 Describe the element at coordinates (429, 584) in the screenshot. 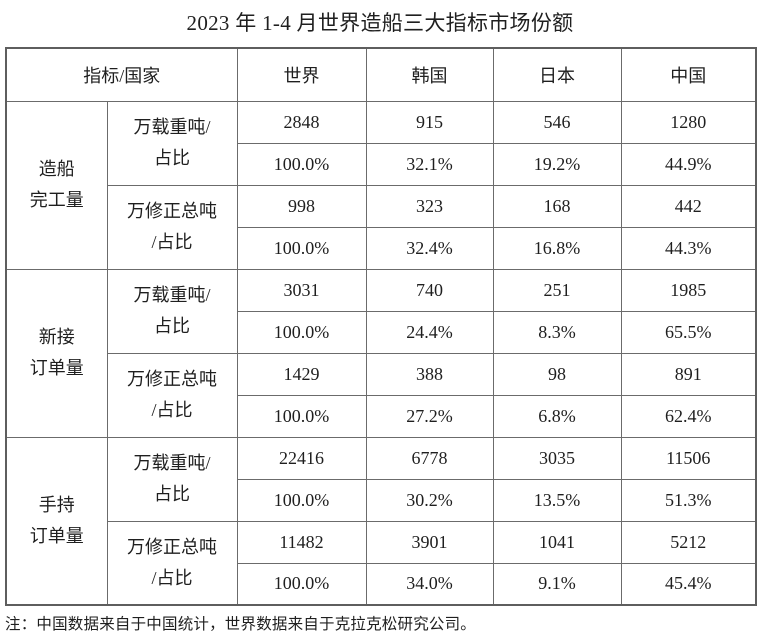

I see `share-cell: 34.0%` at that location.